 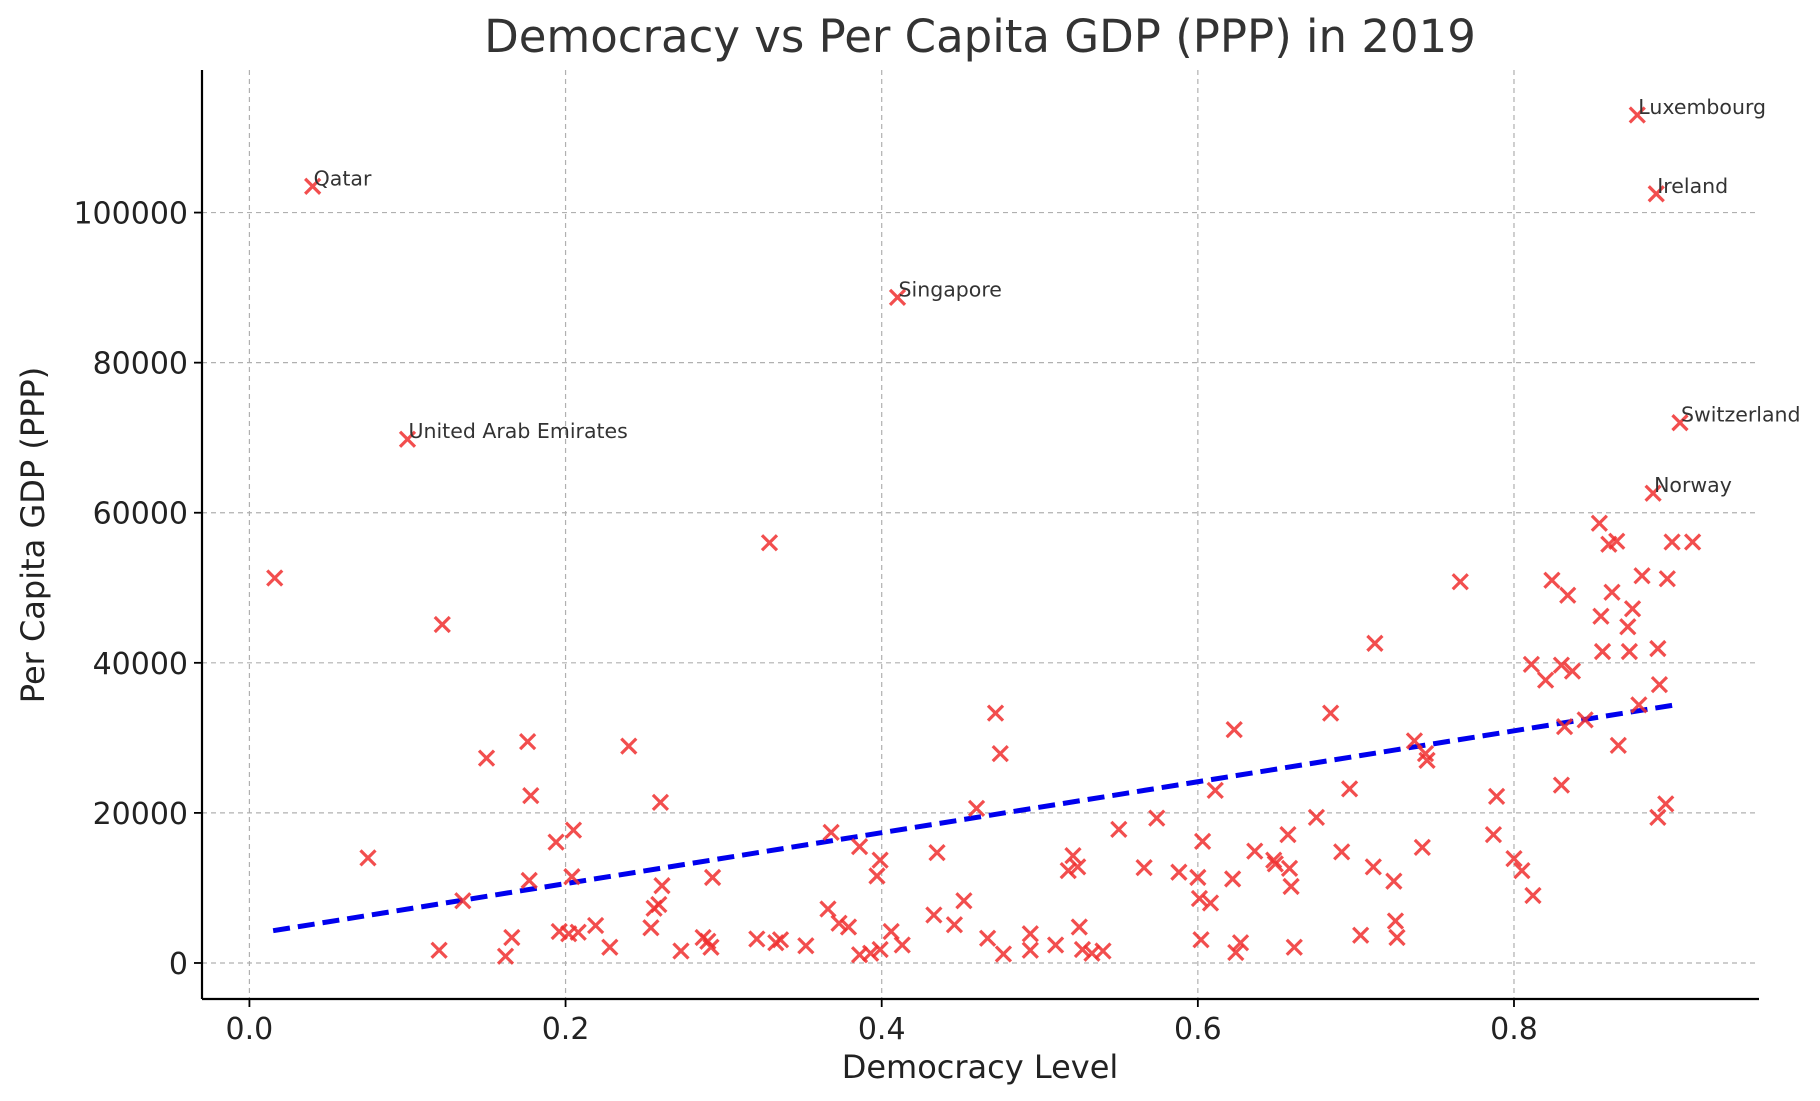 I want to click on point-annotation: Ireland, so click(x=1692, y=186).